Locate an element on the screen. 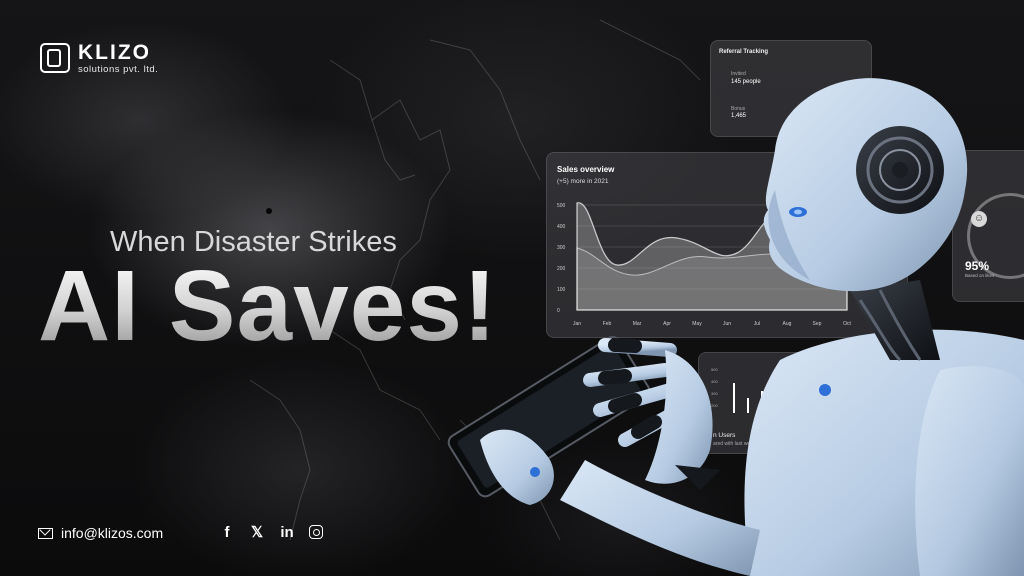 This screenshot has width=1024, height=576. month-label: Apr is located at coordinates (667, 324).